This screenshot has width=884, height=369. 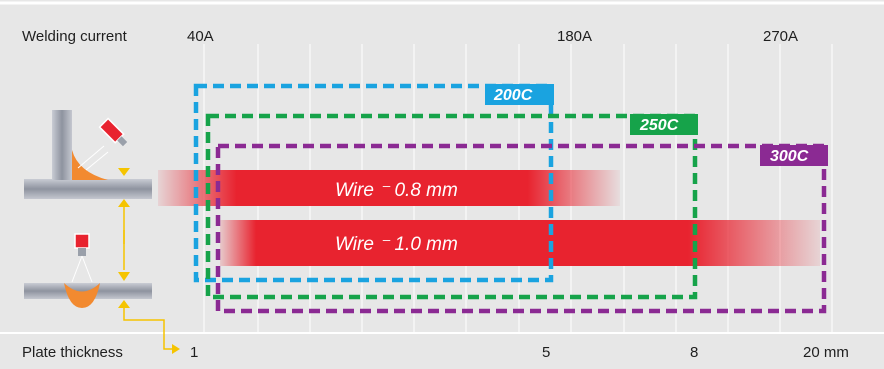 I want to click on butt-weld-icon, so click(x=88, y=270).